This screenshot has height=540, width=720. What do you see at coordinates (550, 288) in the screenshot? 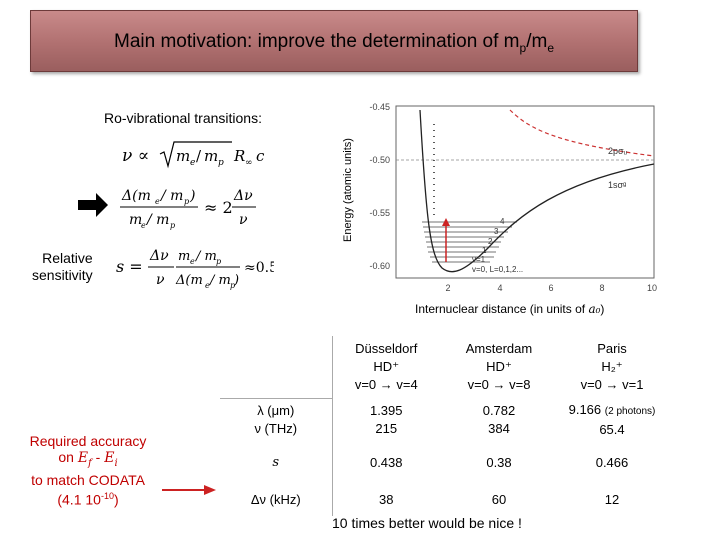
I see `xtick-label: 6` at bounding box center [550, 288].